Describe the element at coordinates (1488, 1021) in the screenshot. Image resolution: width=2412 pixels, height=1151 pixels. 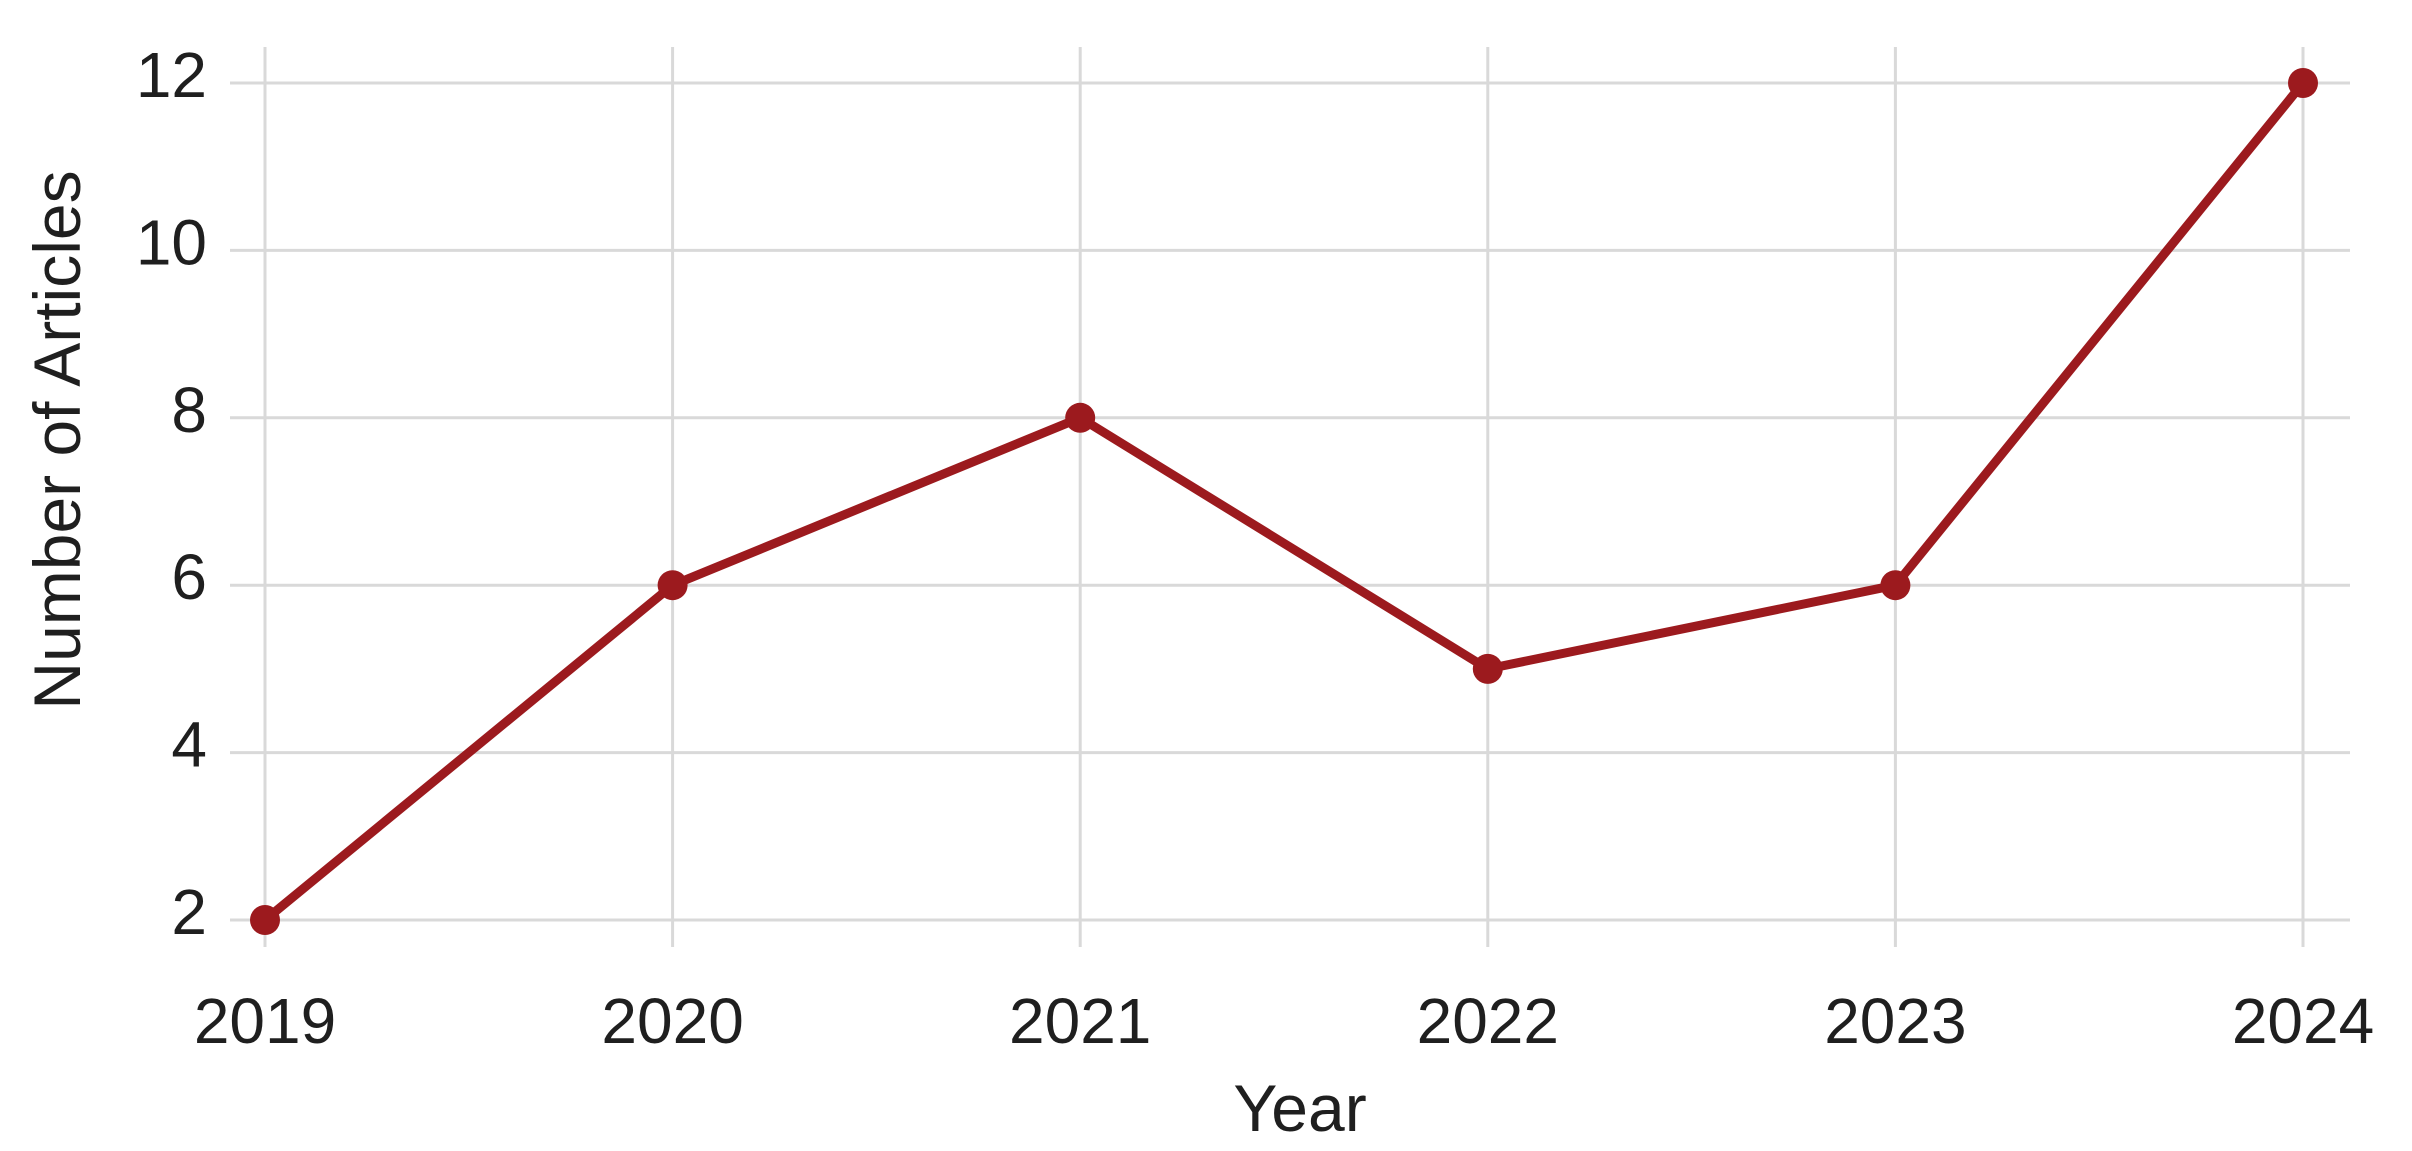
I see `x-tick-label: 2022` at that location.